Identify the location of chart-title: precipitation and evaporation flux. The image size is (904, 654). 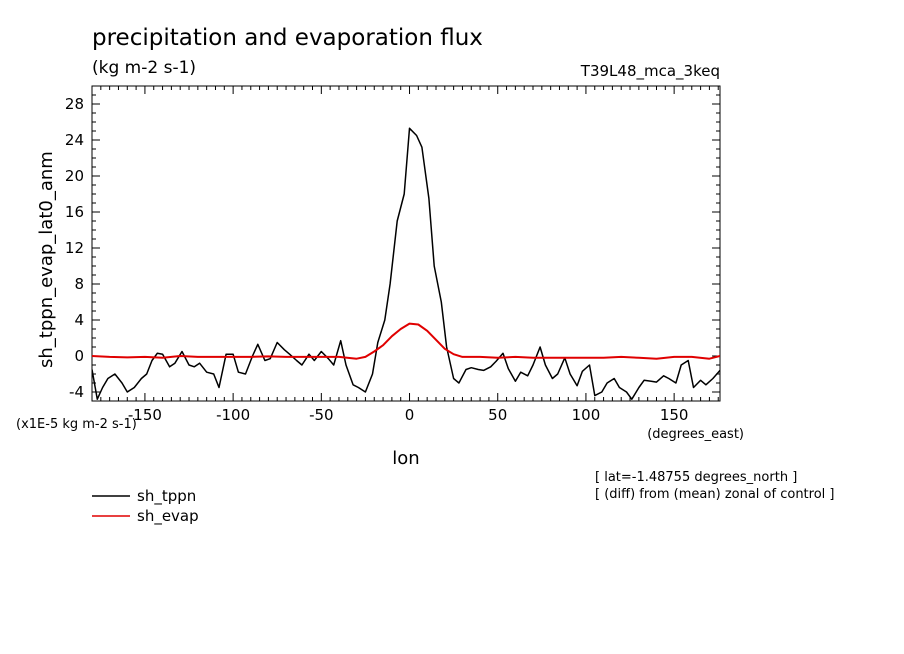
(287, 38).